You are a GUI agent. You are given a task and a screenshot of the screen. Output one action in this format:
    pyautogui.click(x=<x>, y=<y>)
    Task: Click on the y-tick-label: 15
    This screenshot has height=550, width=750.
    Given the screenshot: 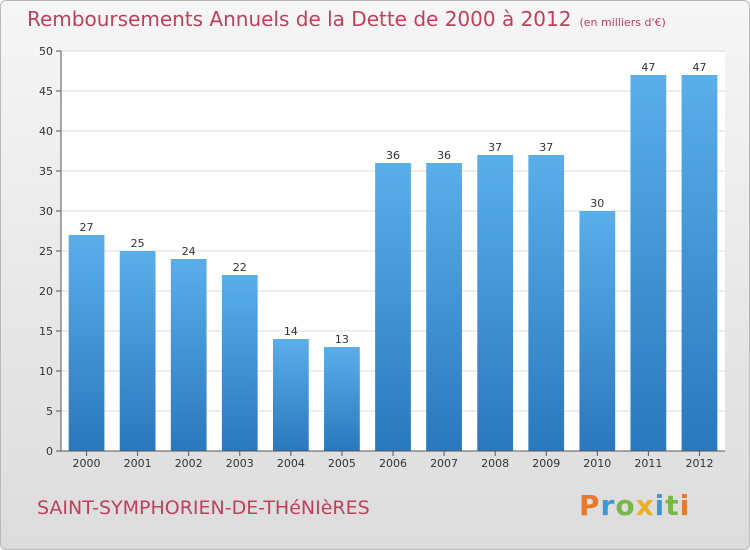 What is the action you would take?
    pyautogui.click(x=46, y=331)
    